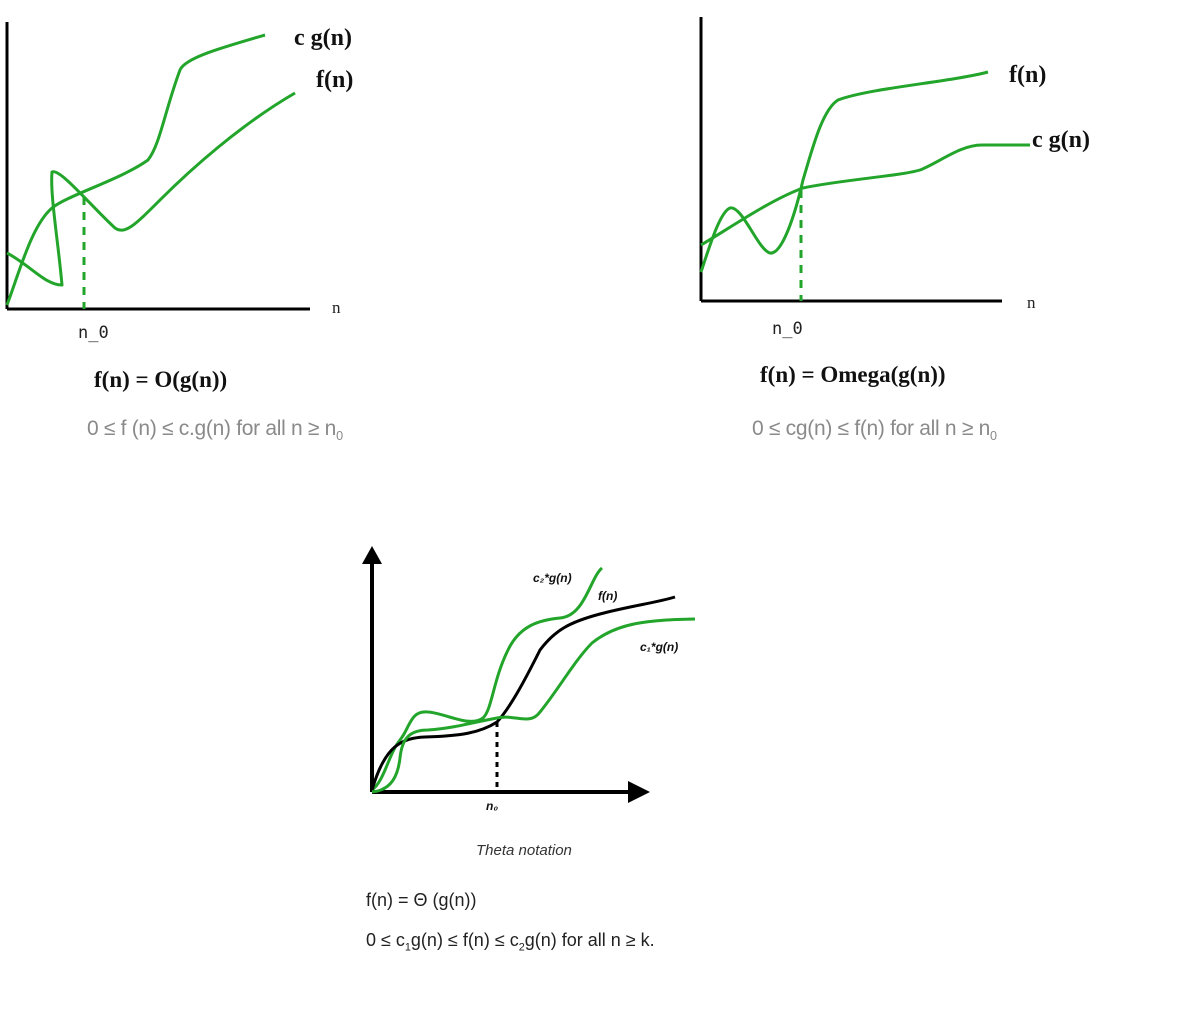  Describe the element at coordinates (608, 596) in the screenshot. I see `theta-f-label: f(n)` at that location.